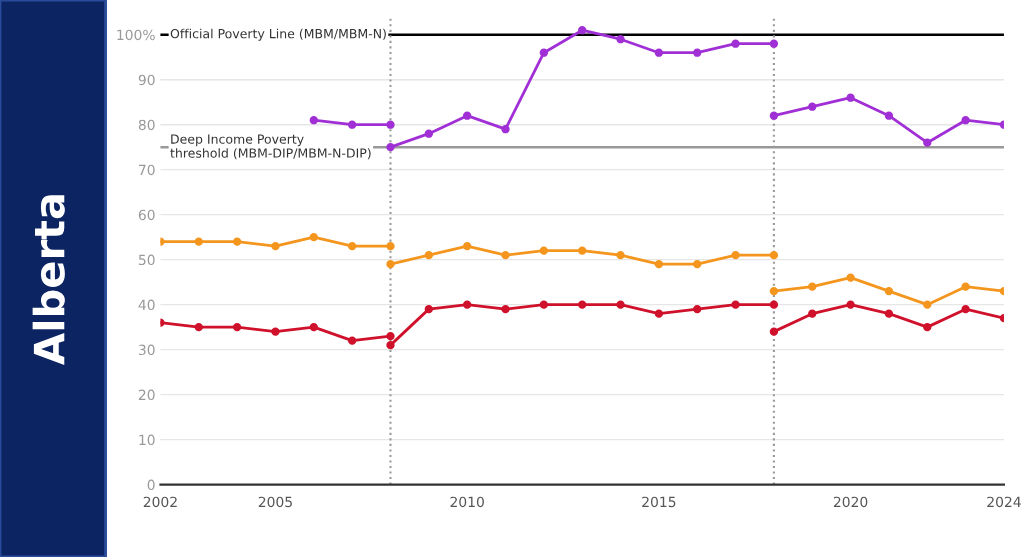 The width and height of the screenshot is (1035, 557). Describe the element at coordinates (275, 502) in the screenshot. I see `x-tick-label: 2005` at that location.